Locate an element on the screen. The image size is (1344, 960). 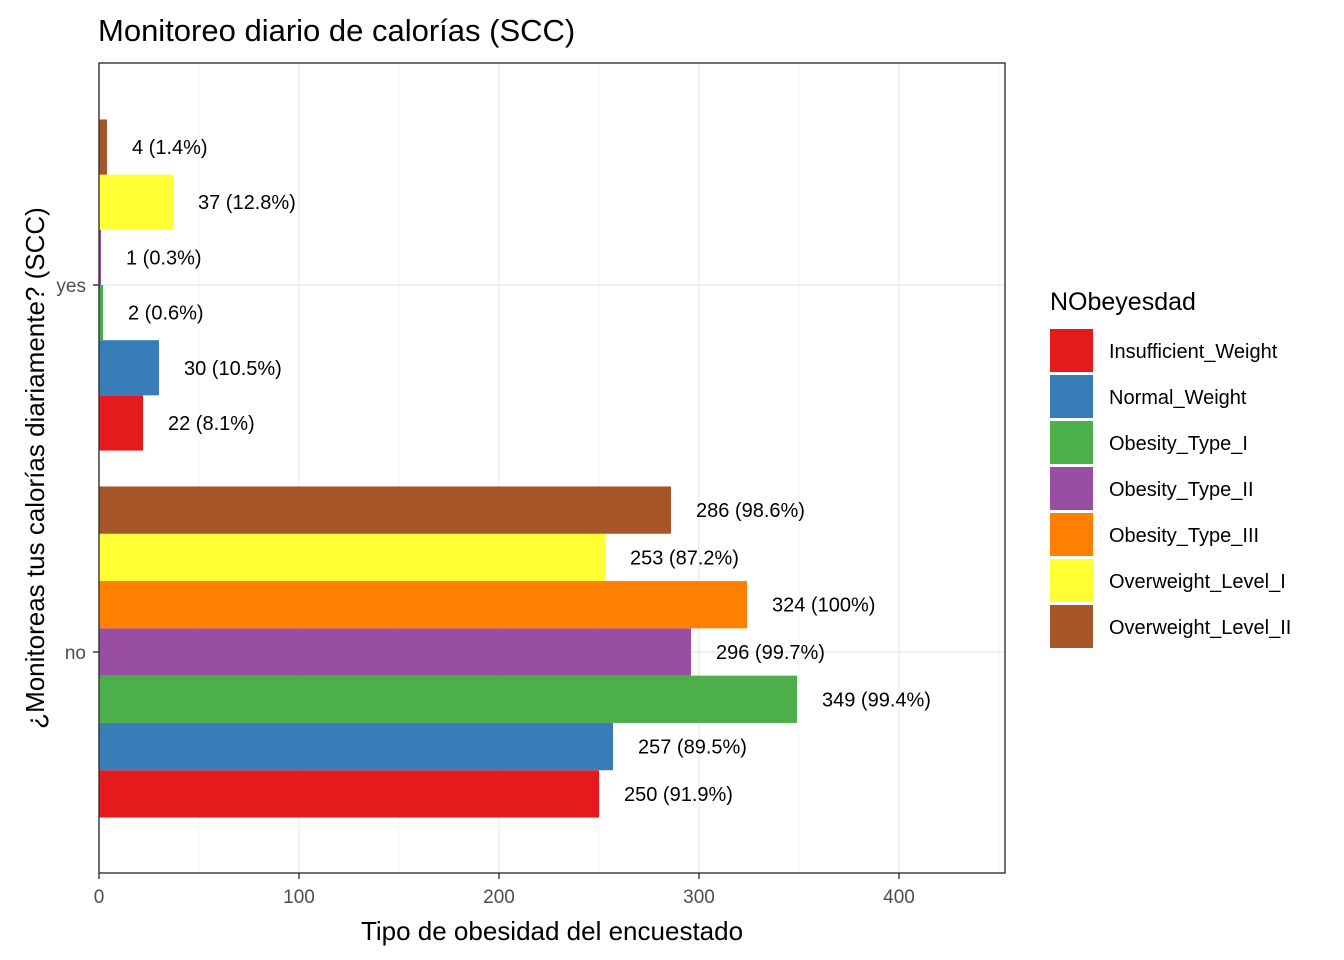
data-label-no-obesity_type_ii: 296 (99.7%) is located at coordinates (770, 653).